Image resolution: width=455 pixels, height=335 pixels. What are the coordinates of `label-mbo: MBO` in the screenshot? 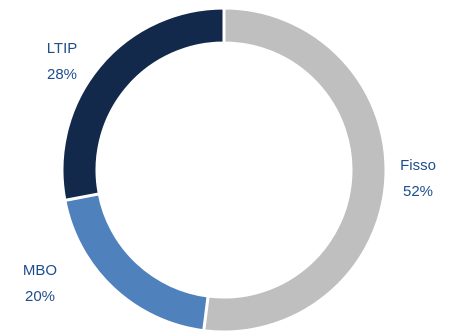 It's located at (40, 270).